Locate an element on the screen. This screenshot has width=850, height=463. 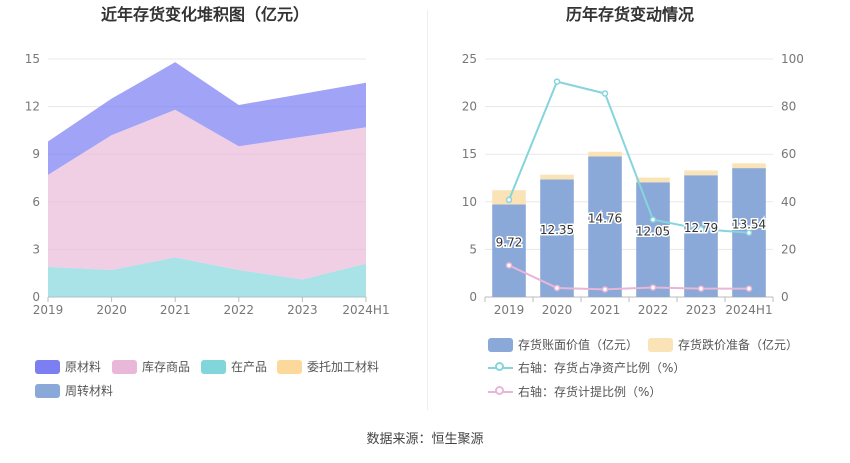
right-y2-tick-label: 100 is located at coordinates (792, 59).